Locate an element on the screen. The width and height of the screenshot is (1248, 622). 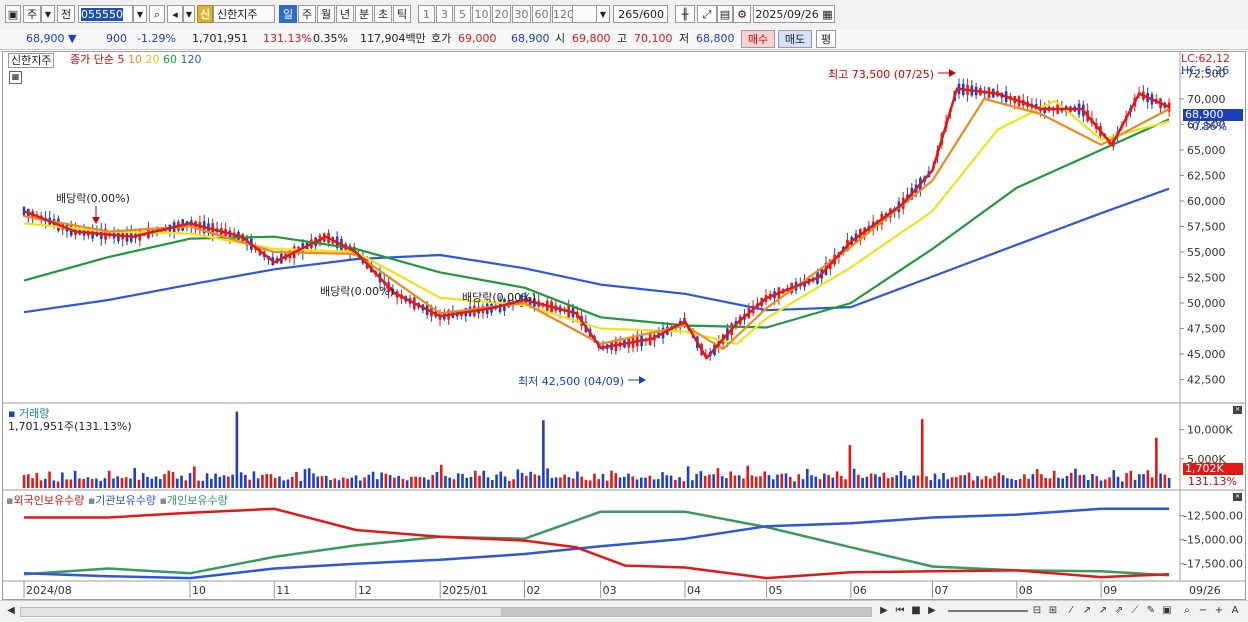
search-icon: ⌕ is located at coordinates (157, 14).